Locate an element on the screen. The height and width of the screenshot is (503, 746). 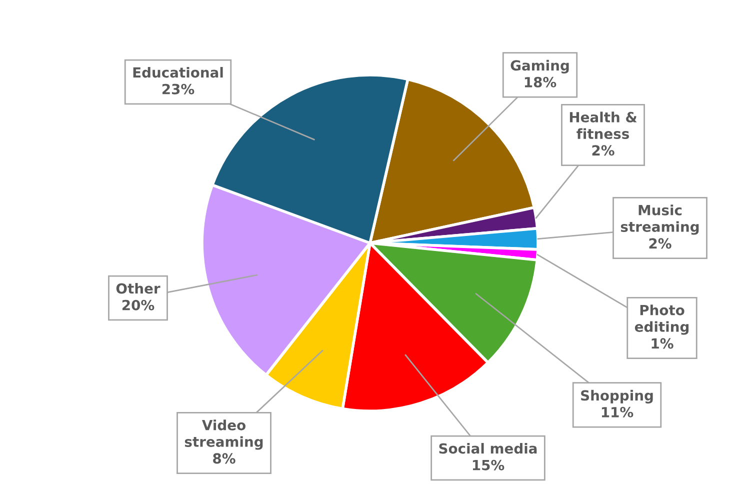
slice-label: Video streaming is located at coordinates (223, 435).